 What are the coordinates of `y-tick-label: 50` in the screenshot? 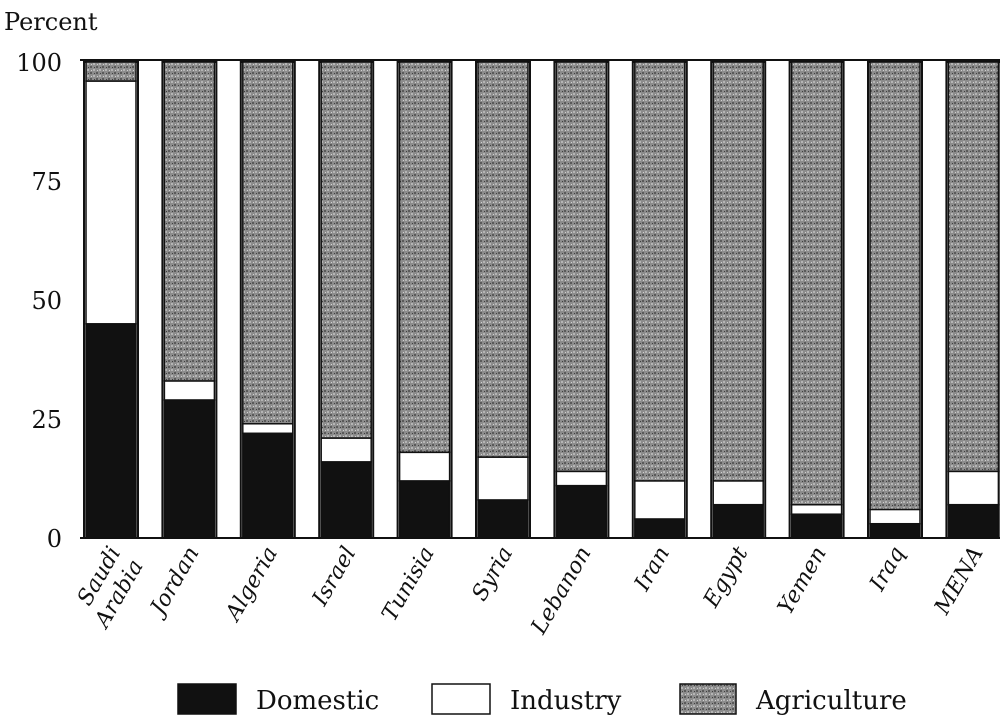 It's located at (46, 301).